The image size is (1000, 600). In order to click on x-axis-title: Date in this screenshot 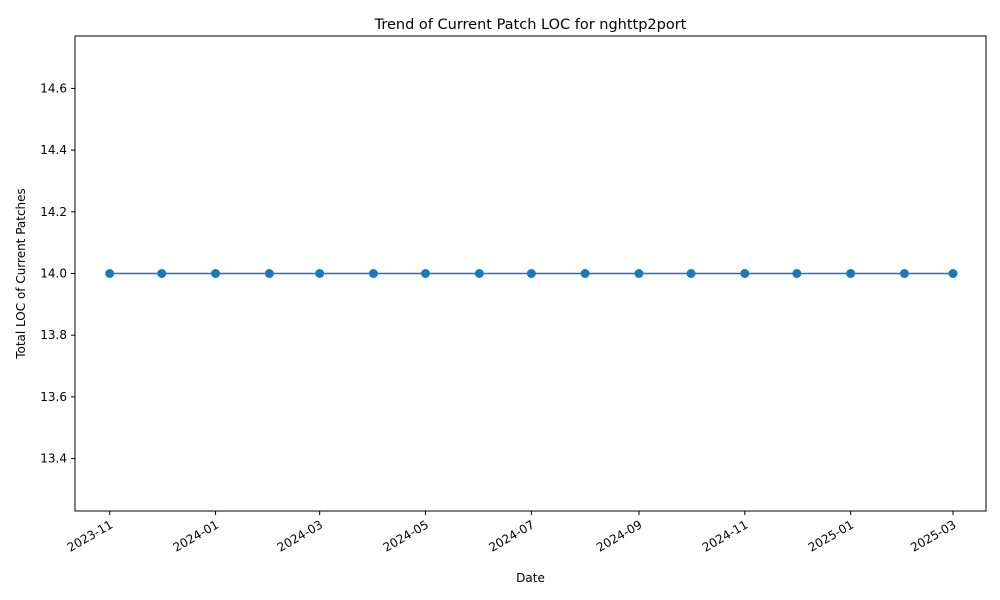, I will do `click(530, 578)`.